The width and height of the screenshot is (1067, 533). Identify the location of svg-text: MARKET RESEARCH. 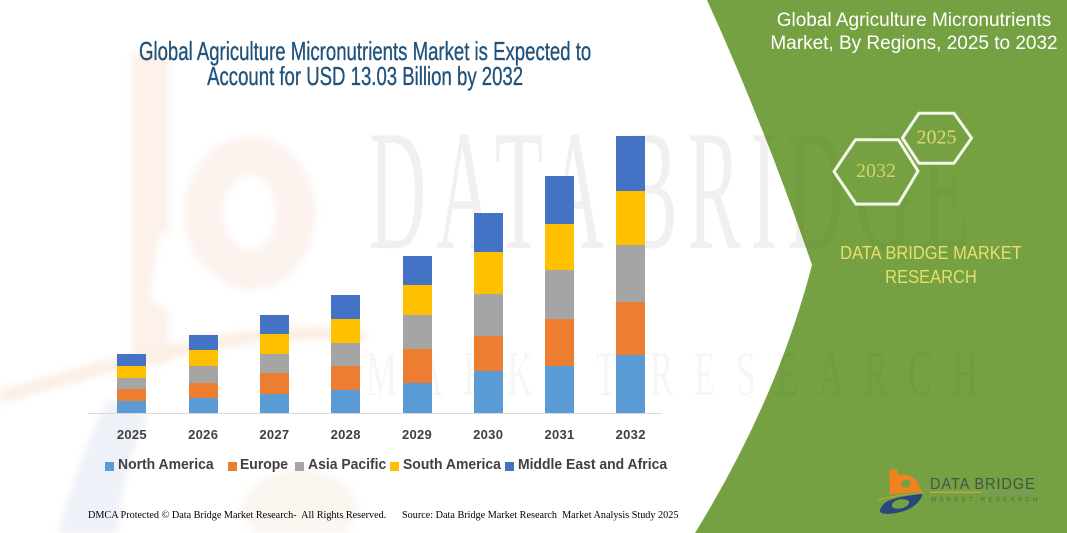
(986, 500).